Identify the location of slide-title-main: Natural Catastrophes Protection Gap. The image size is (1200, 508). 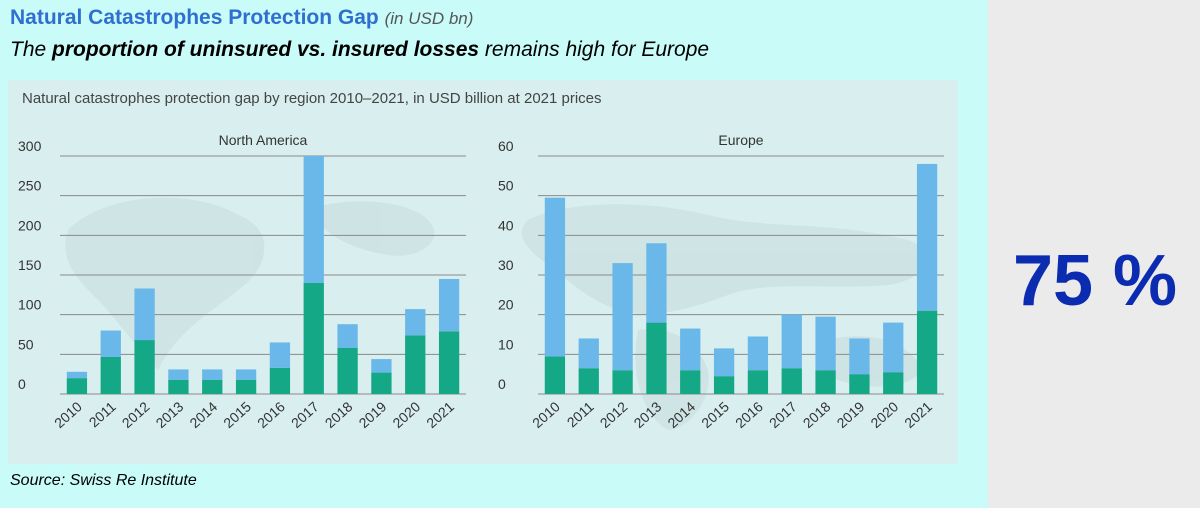
(194, 17).